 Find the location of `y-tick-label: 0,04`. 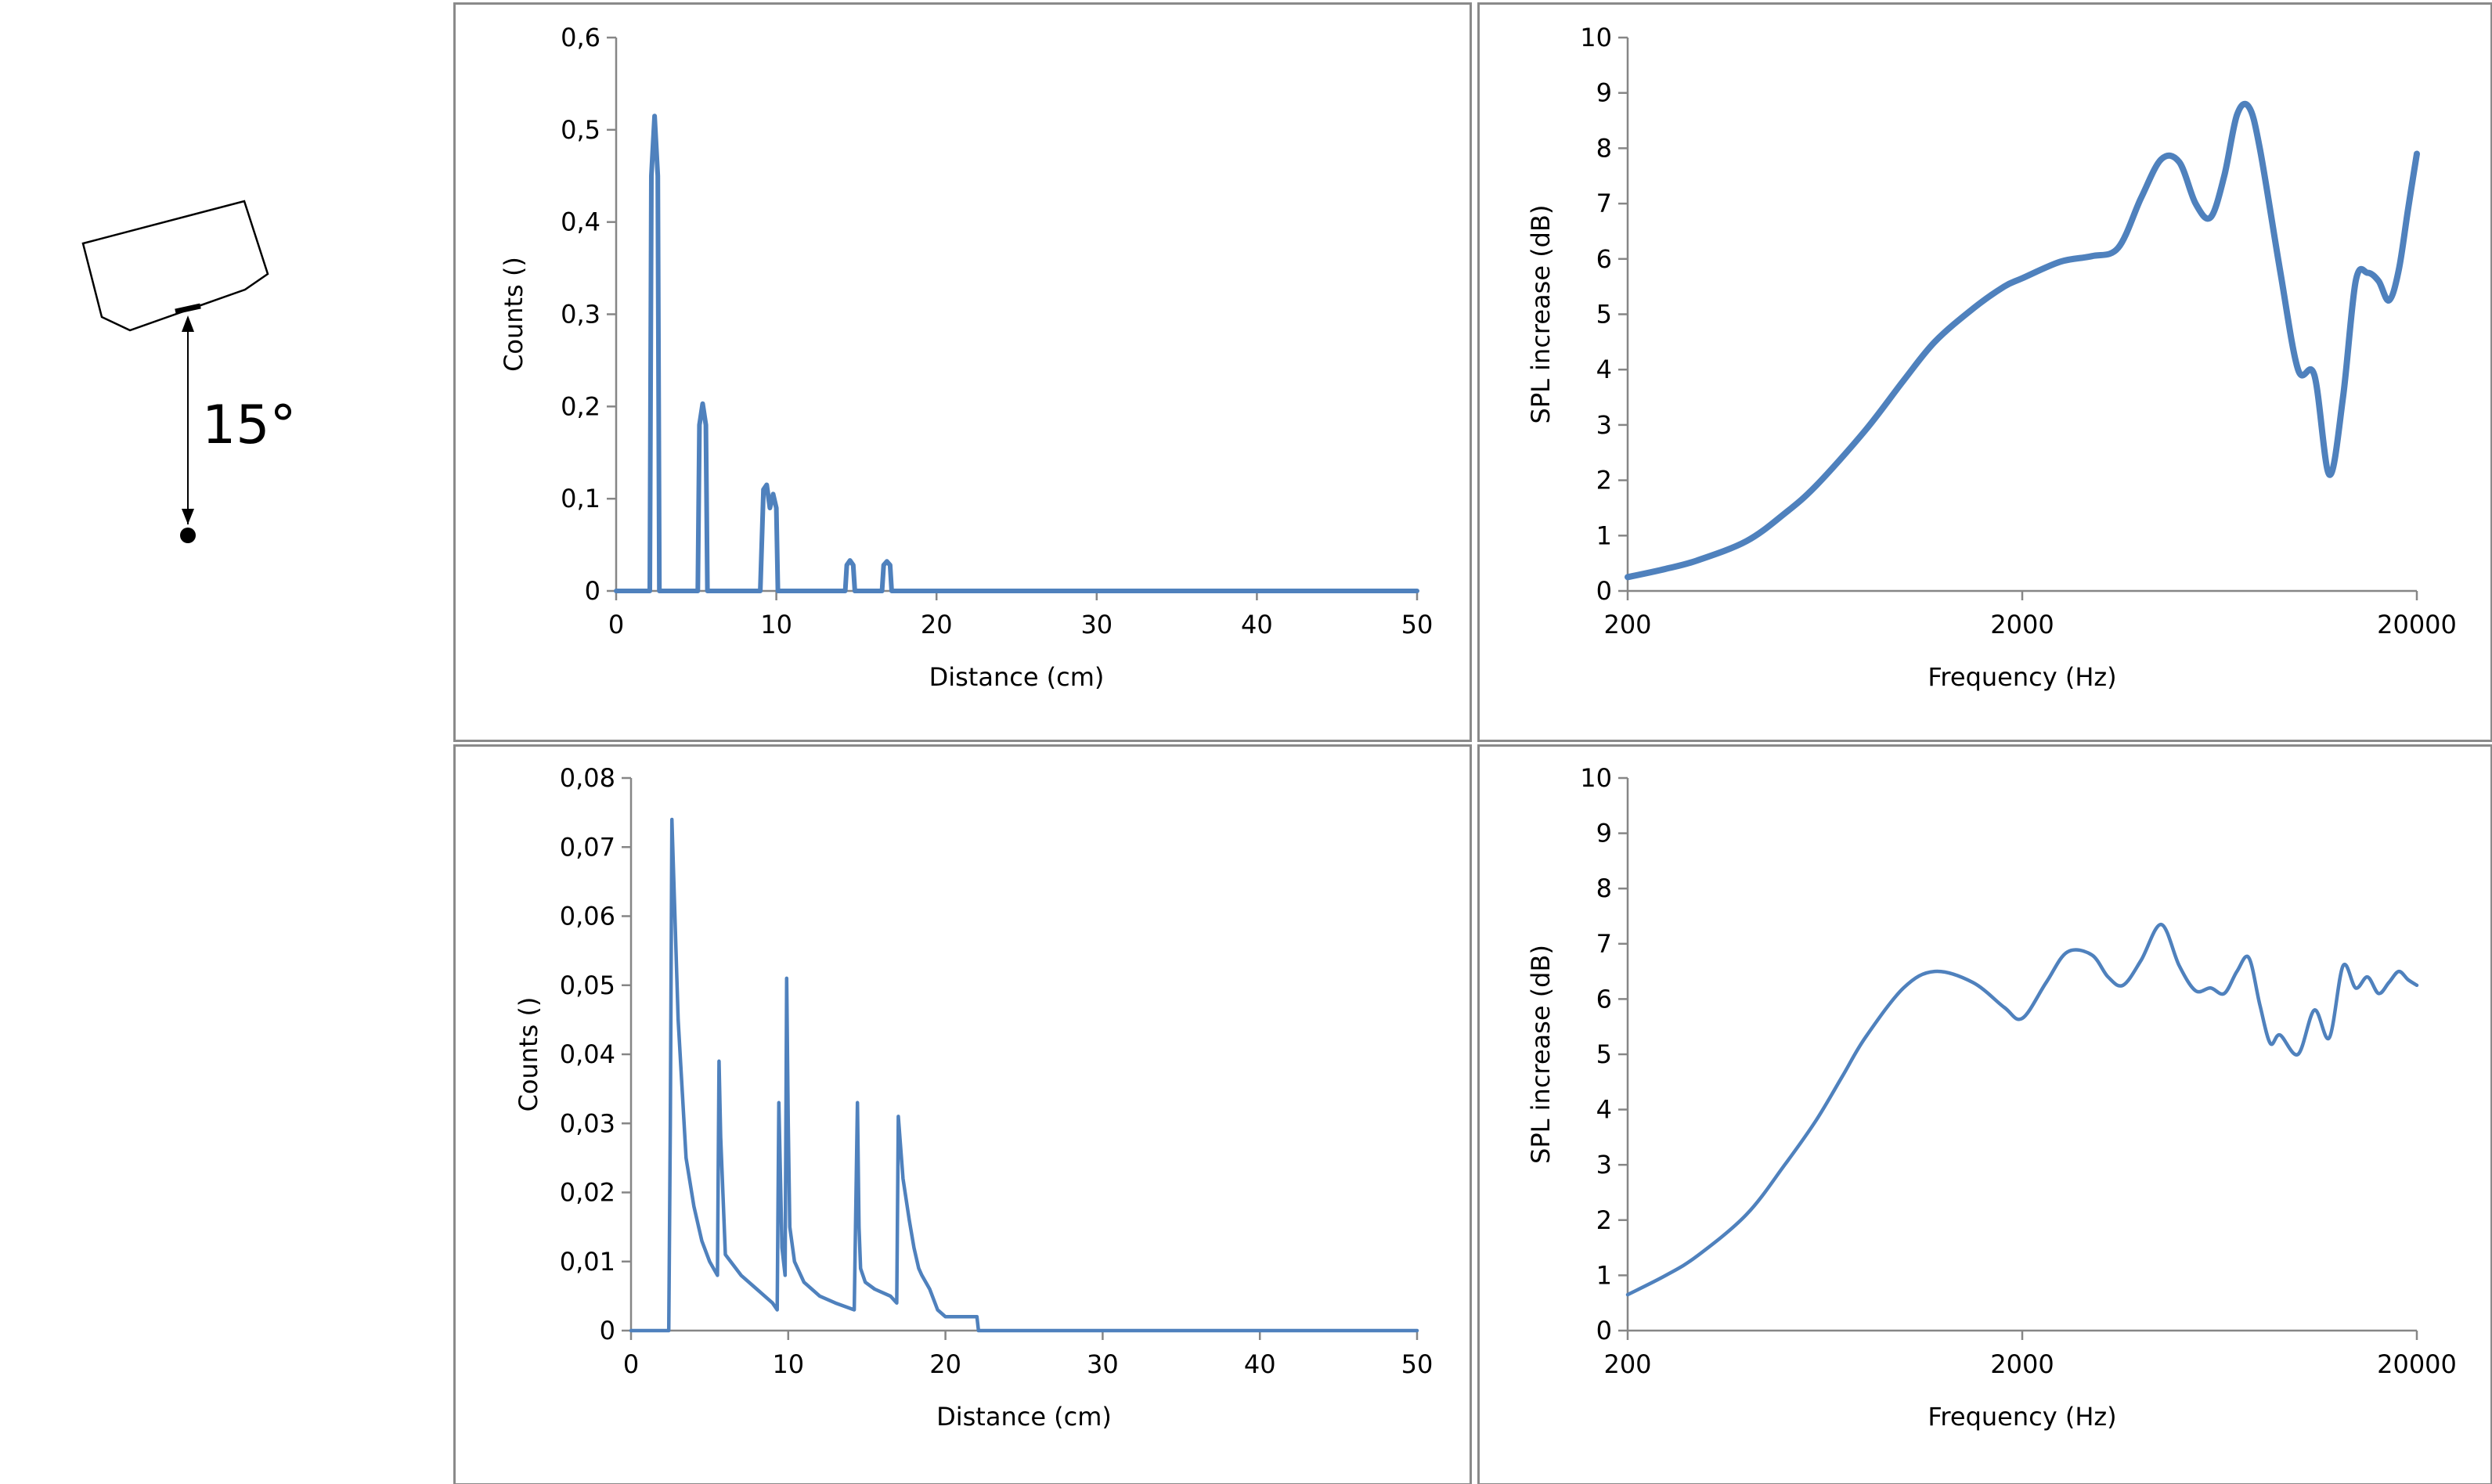

y-tick-label: 0,04 is located at coordinates (587, 1054).